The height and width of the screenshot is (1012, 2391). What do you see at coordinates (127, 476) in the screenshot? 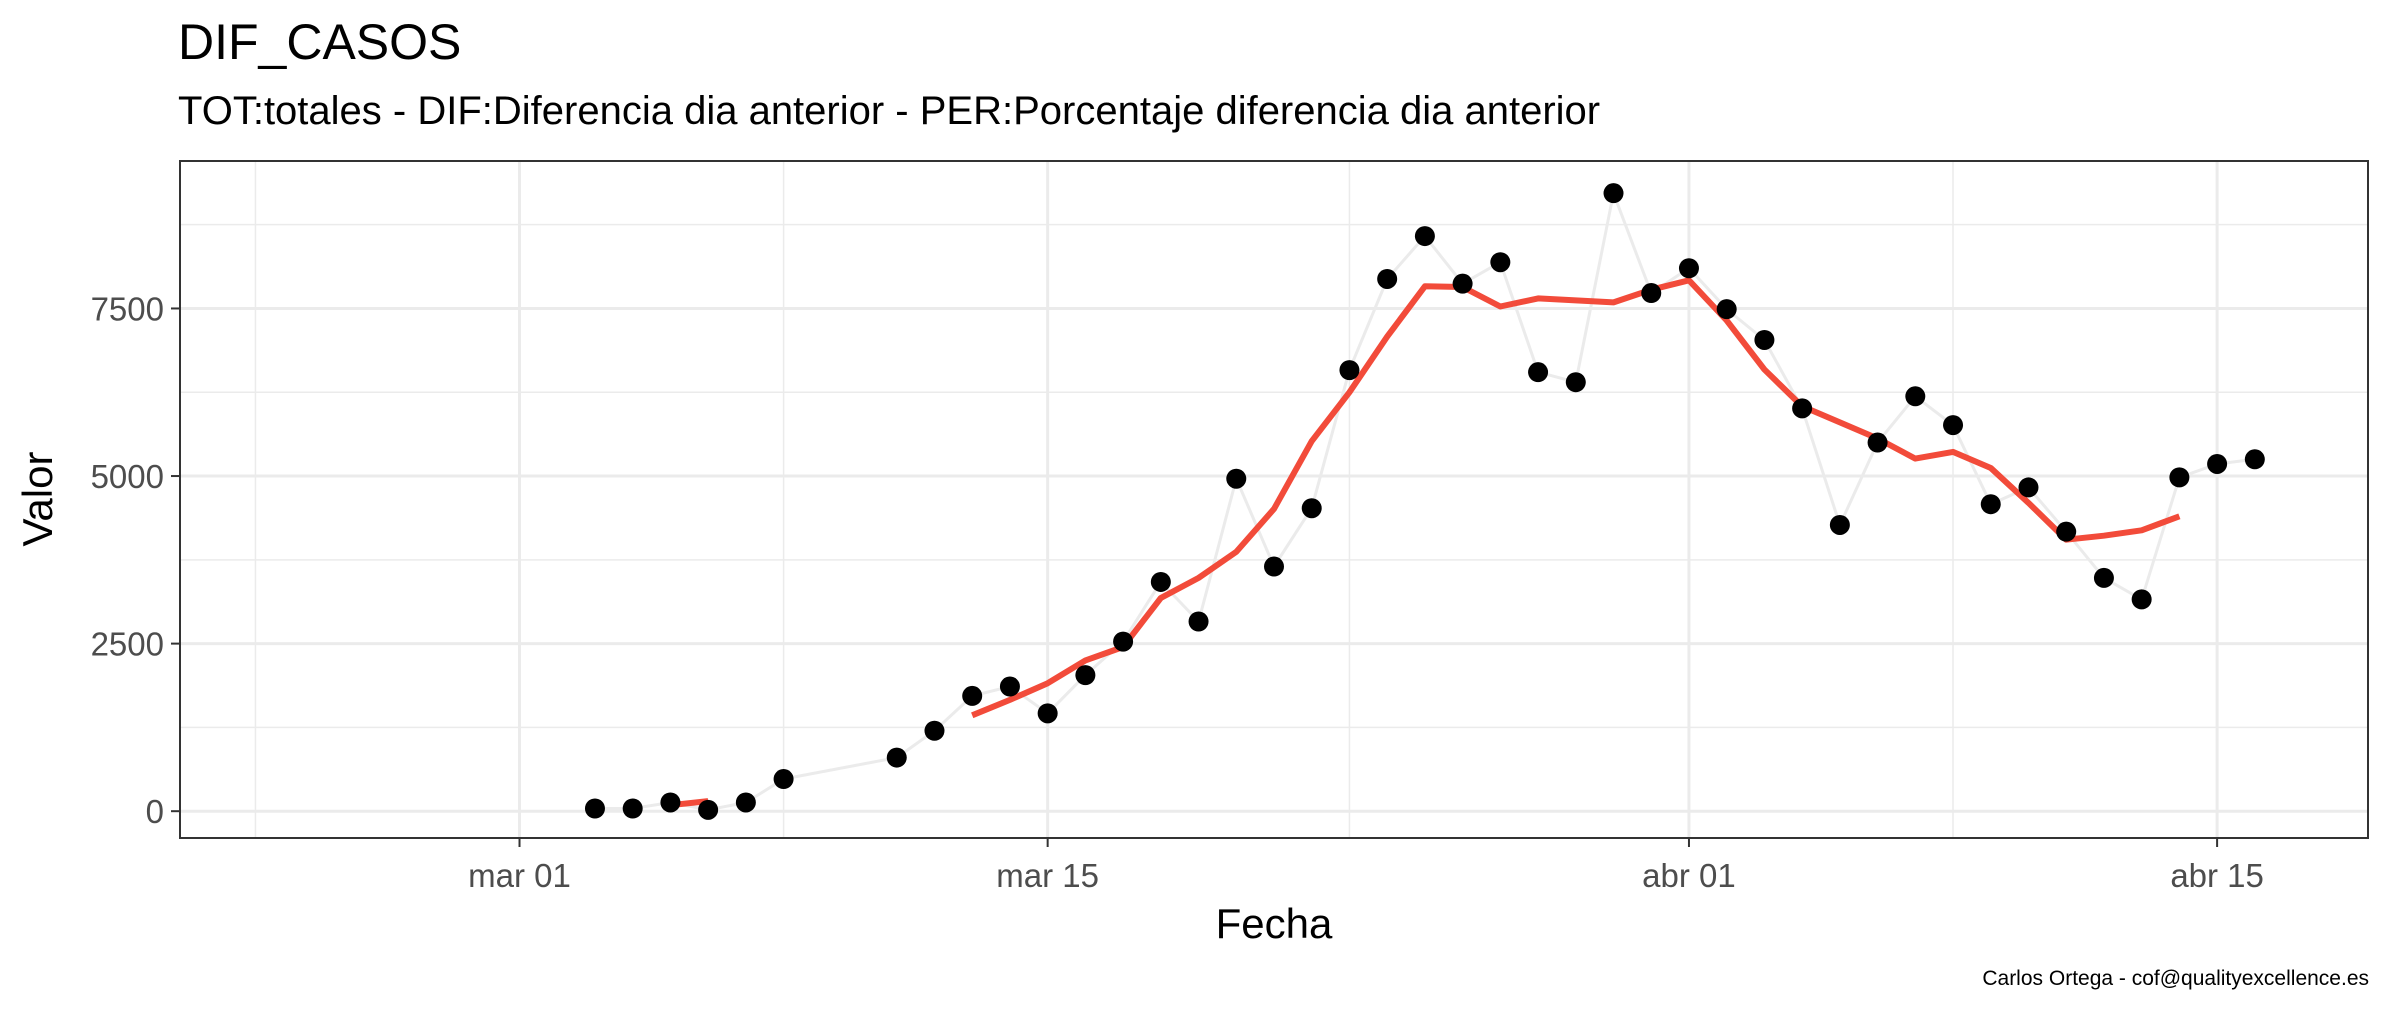
I see `y-tick-label: 5000` at bounding box center [127, 476].